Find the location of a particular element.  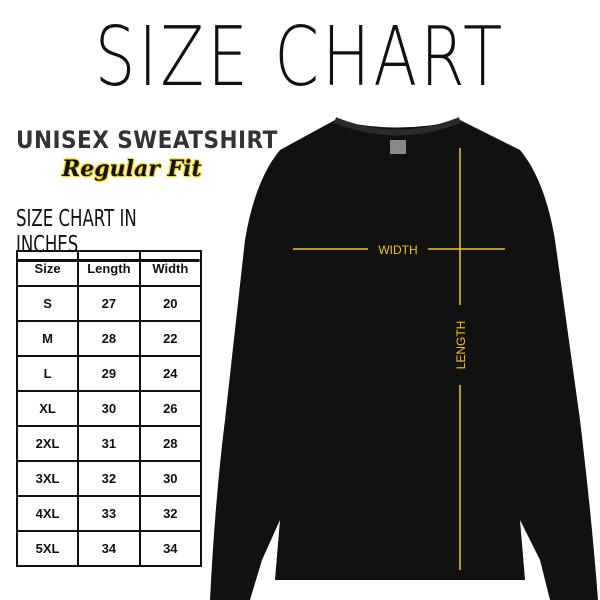

table-header-row: Size Length Width is located at coordinates (109, 268).